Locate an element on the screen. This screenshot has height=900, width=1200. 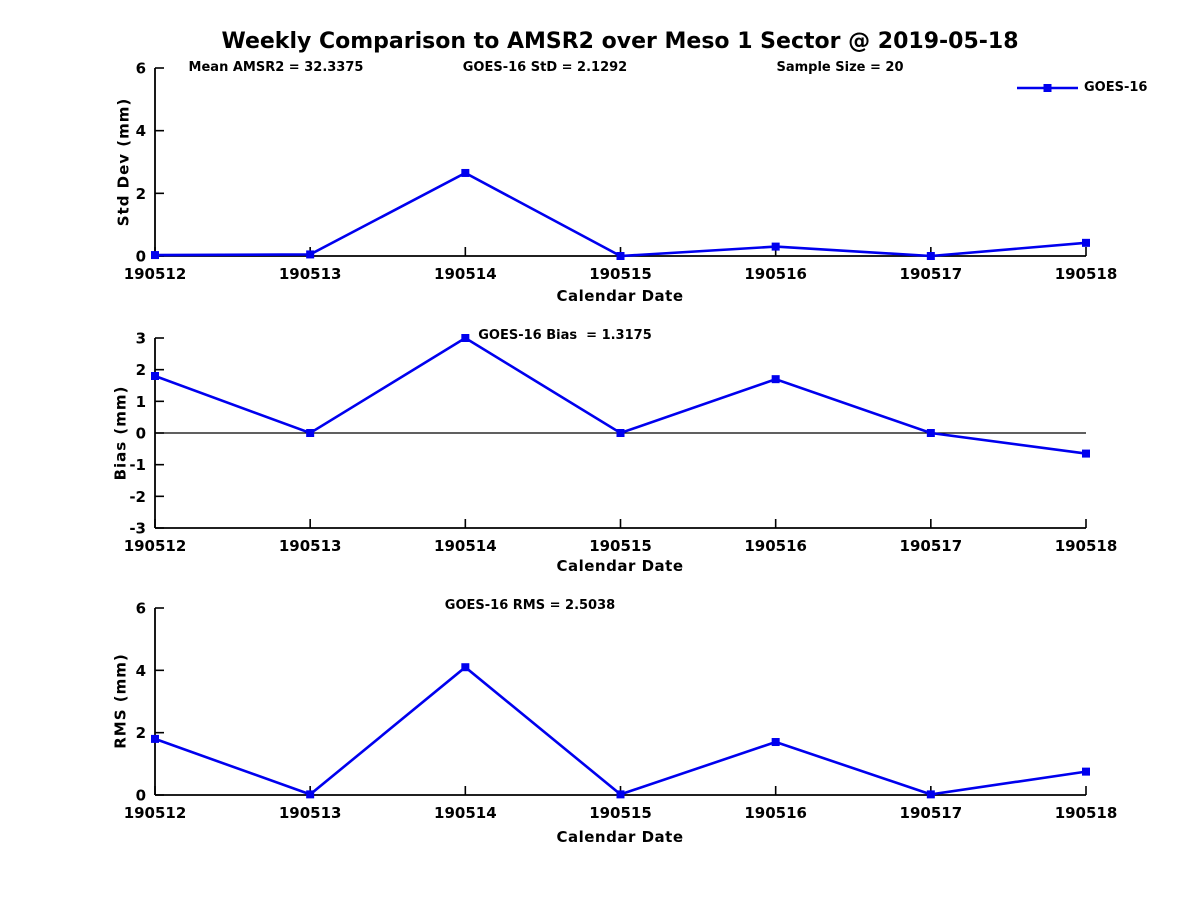
legend-label-goes16: GOES-16 is located at coordinates (1116, 87).